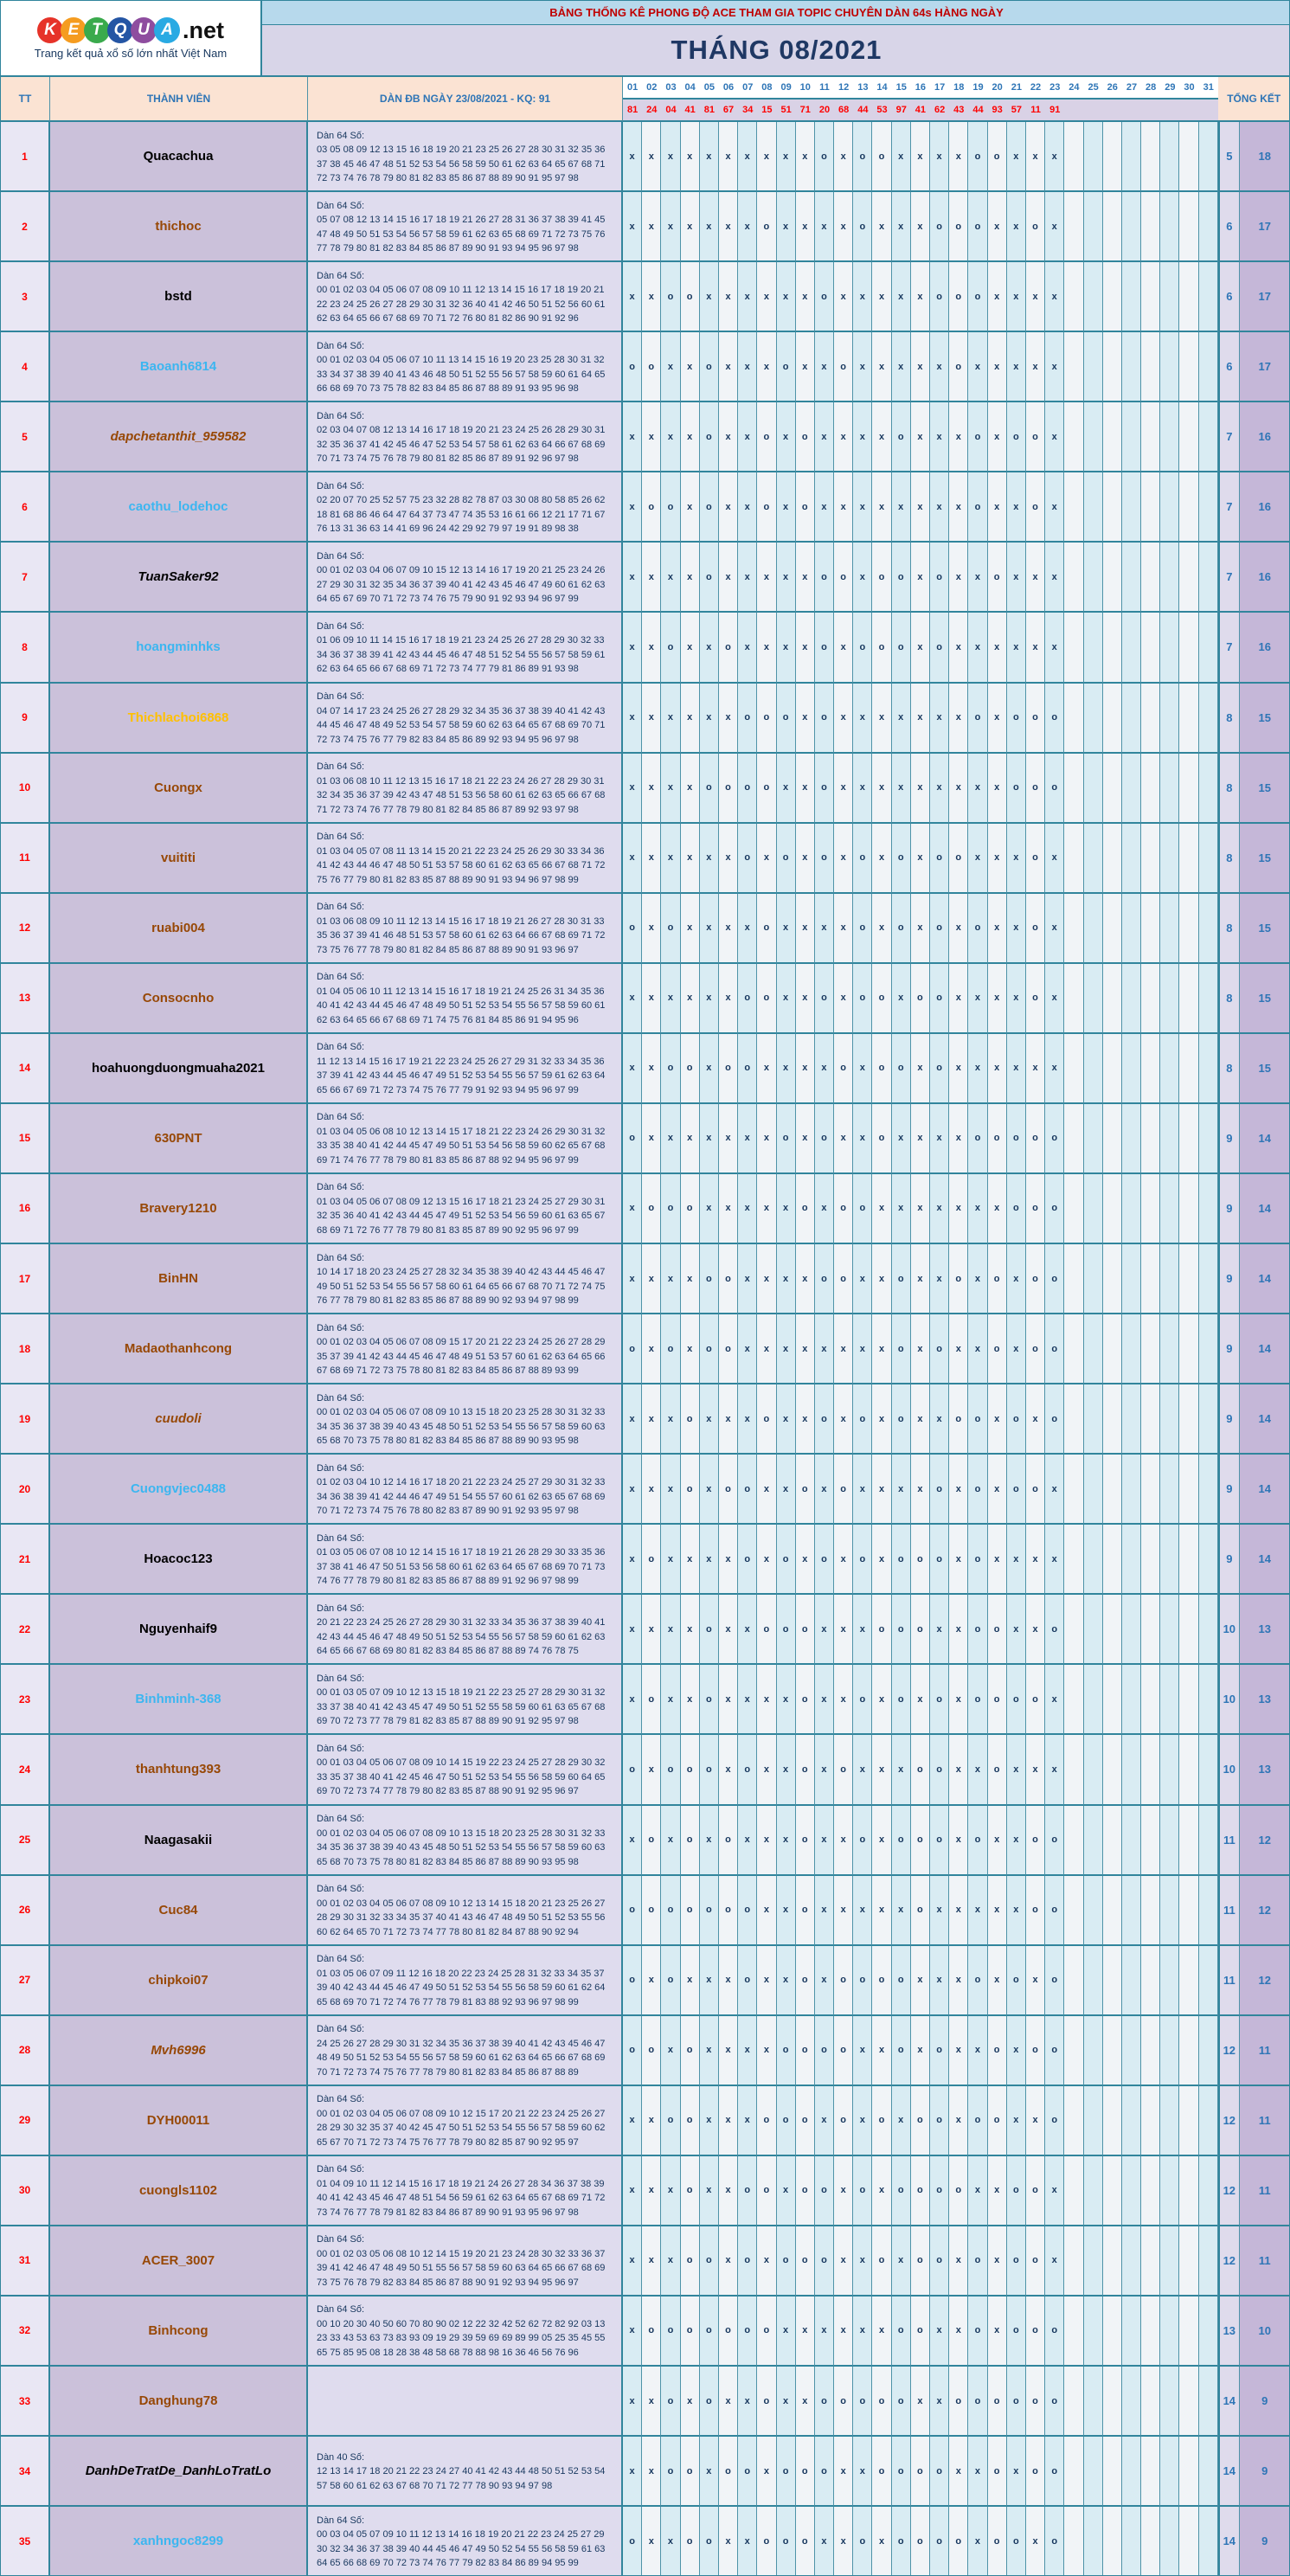 This screenshot has width=1290, height=2576. I want to click on member-name: TuanSaker92, so click(179, 578).